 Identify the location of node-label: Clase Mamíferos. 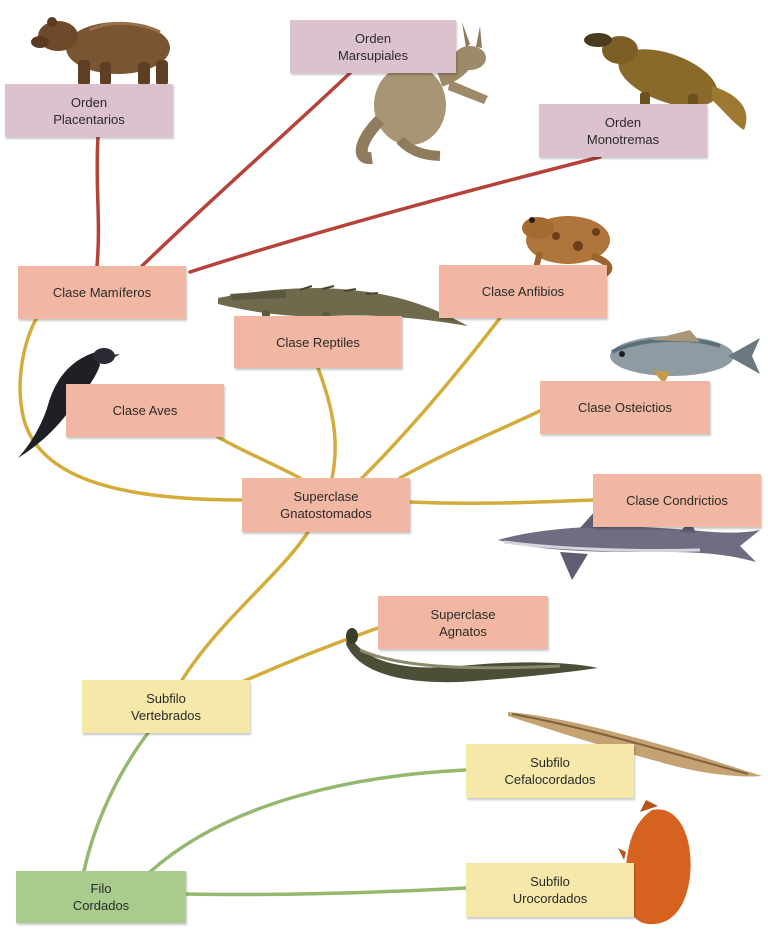
(102, 292).